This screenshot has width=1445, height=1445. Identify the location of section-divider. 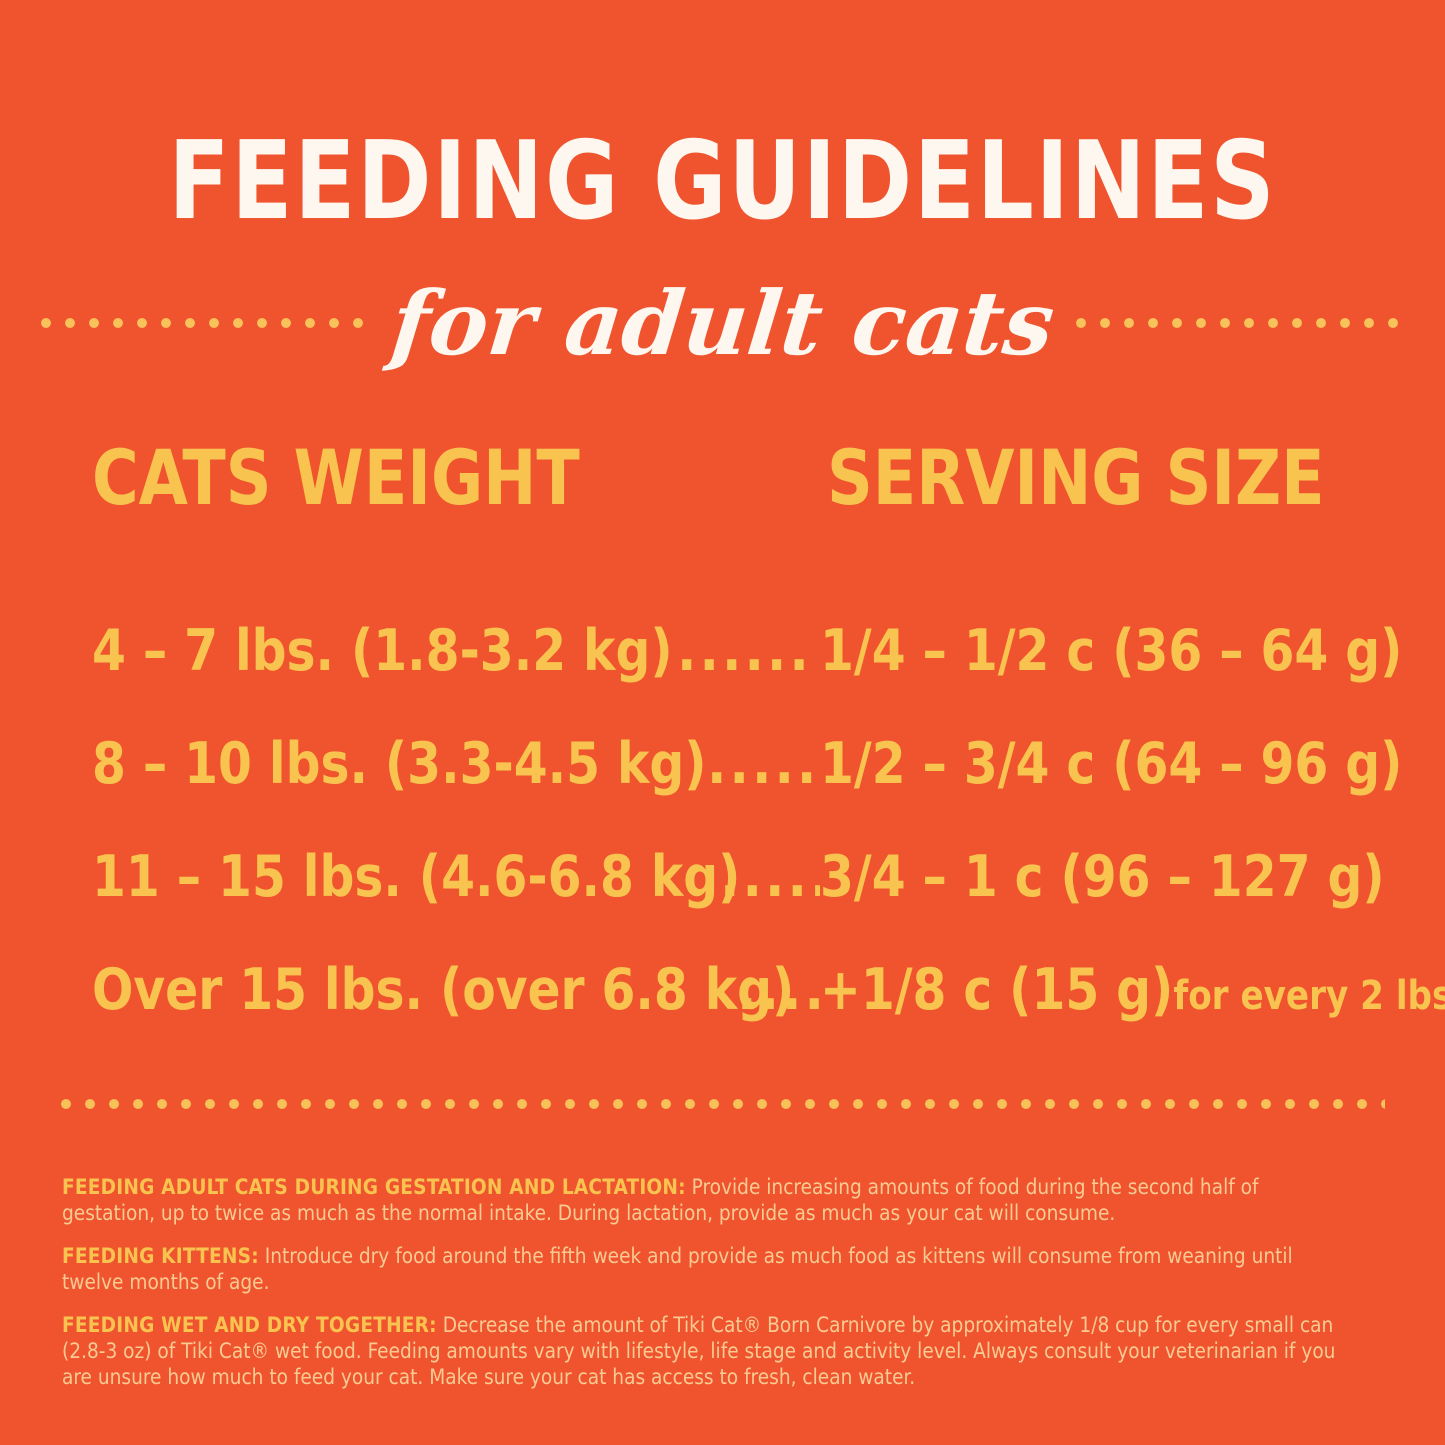
(722, 1104).